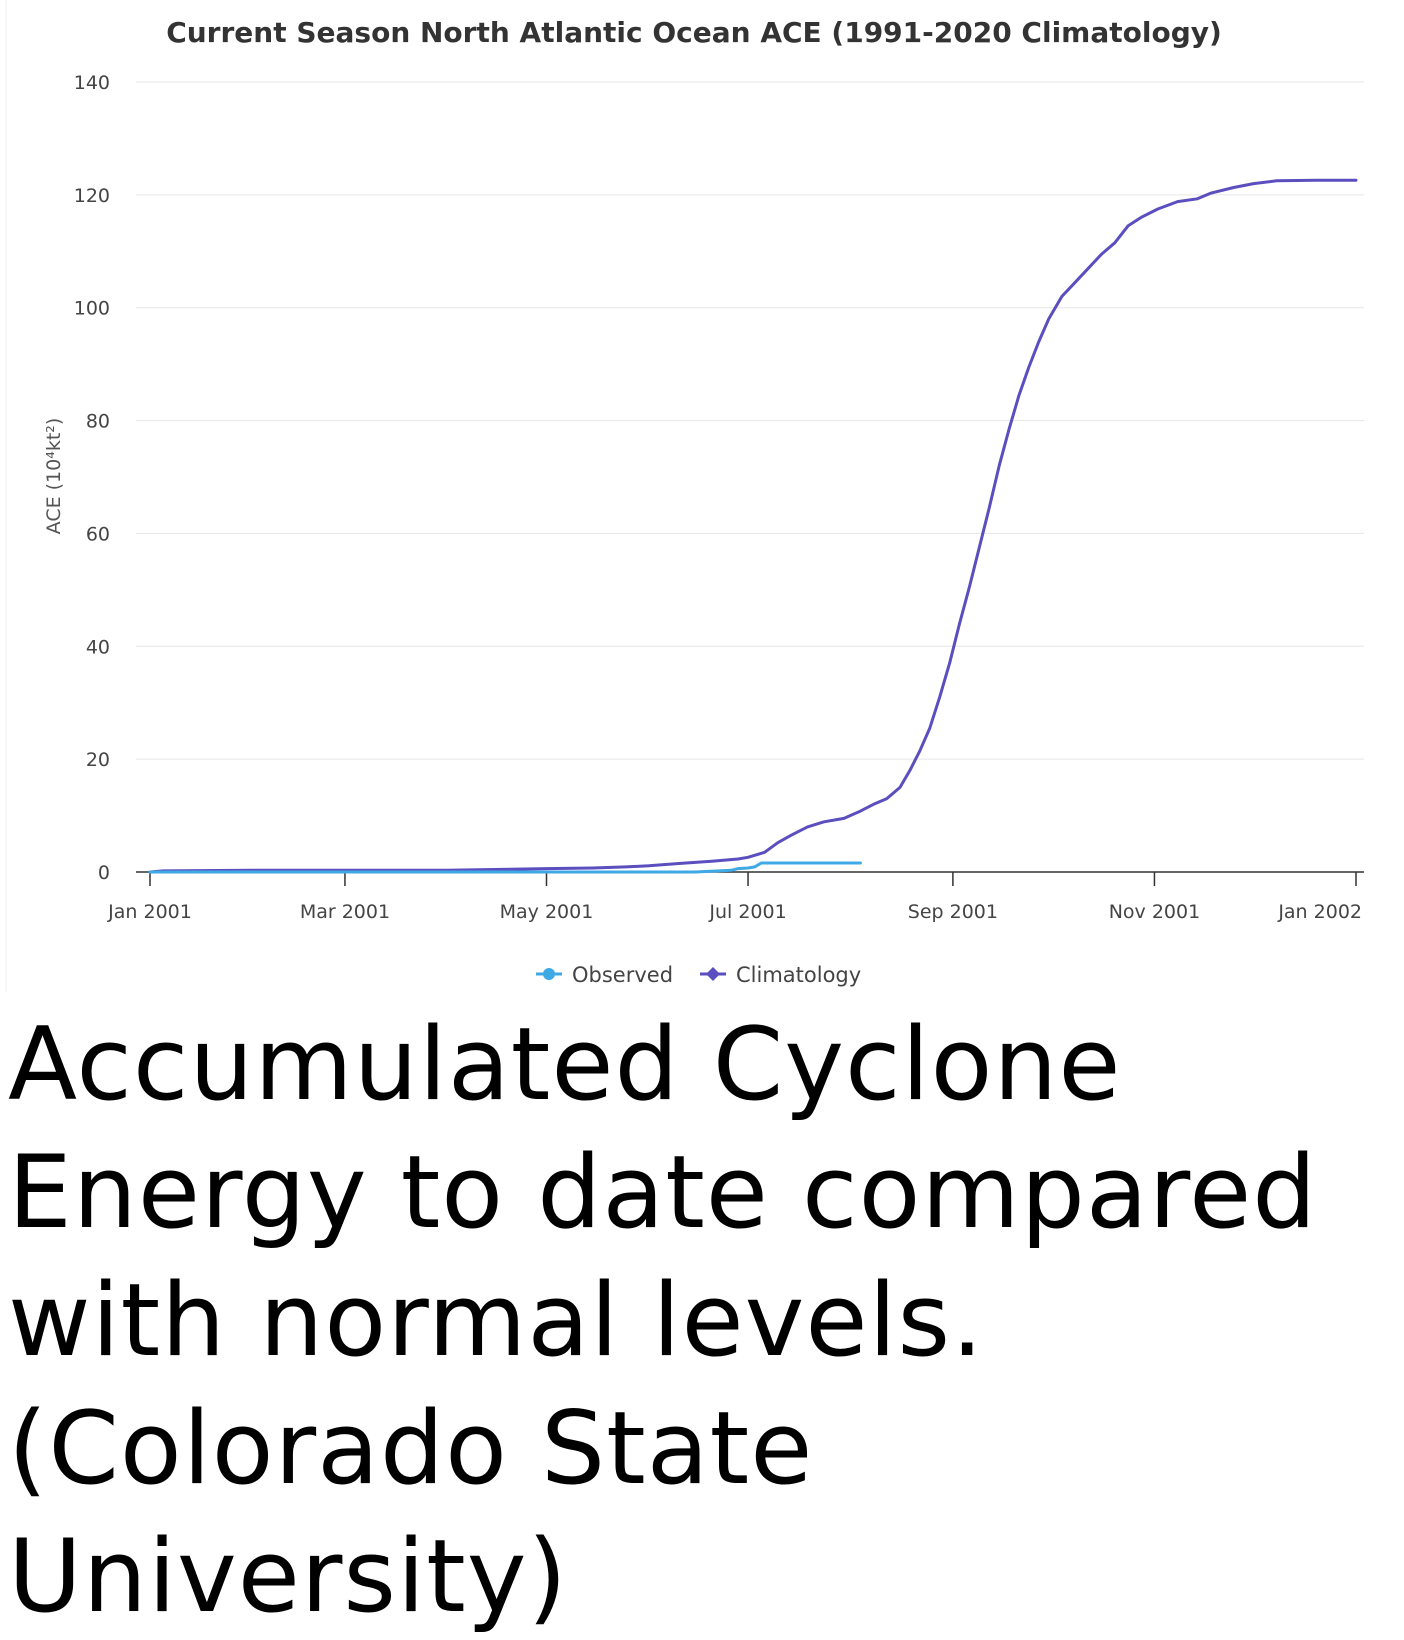  What do you see at coordinates (505, 867) in the screenshot?
I see `series-line-observed` at bounding box center [505, 867].